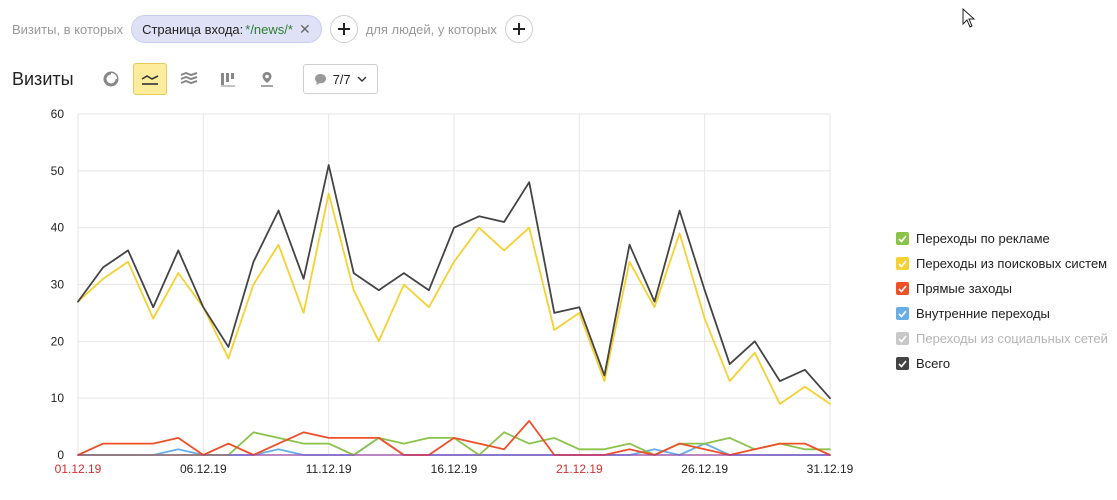 This screenshot has height=500, width=1117. I want to click on y-tick-label: 60, so click(58, 114).